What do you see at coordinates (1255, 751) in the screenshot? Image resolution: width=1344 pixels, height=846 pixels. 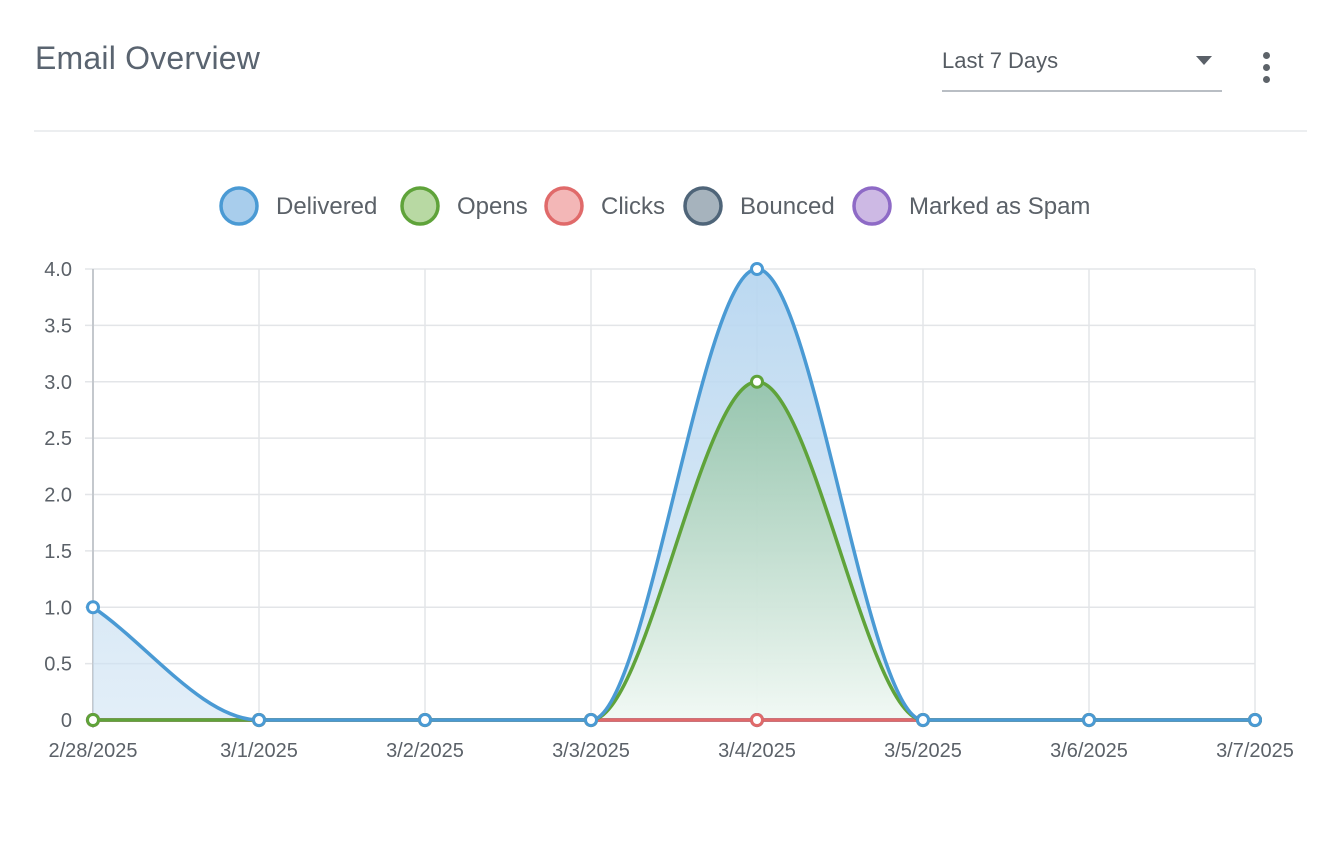 I see `x-tick-label: 3/7/2025` at bounding box center [1255, 751].